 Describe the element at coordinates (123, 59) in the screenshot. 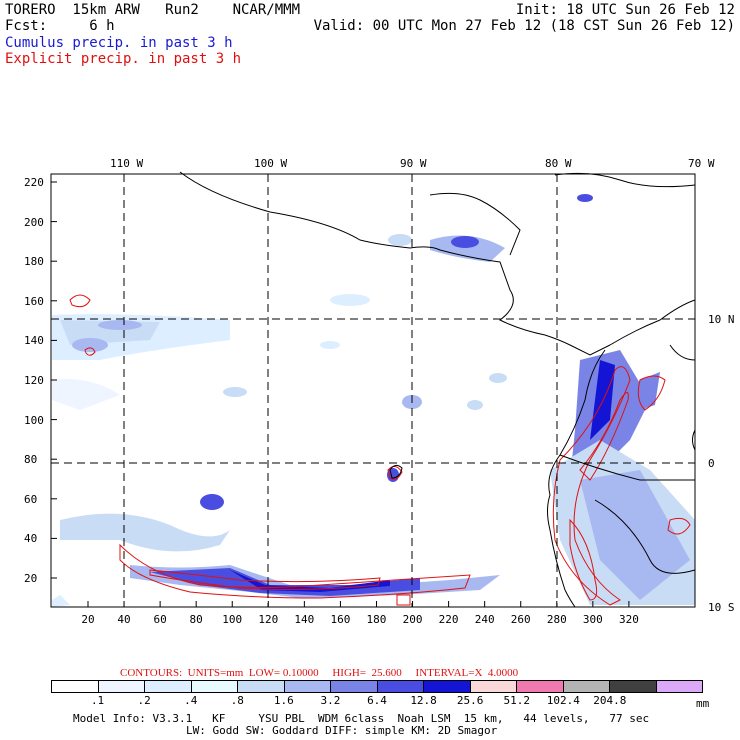

I see `explicit-label: Explicit precip. in past 3 h` at that location.